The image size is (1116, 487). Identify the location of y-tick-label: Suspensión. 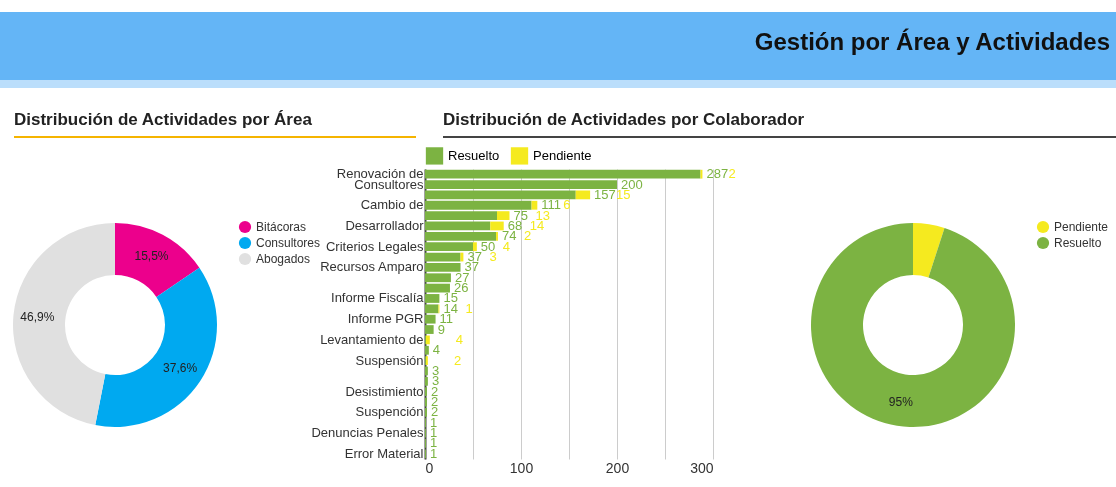
(389, 360).